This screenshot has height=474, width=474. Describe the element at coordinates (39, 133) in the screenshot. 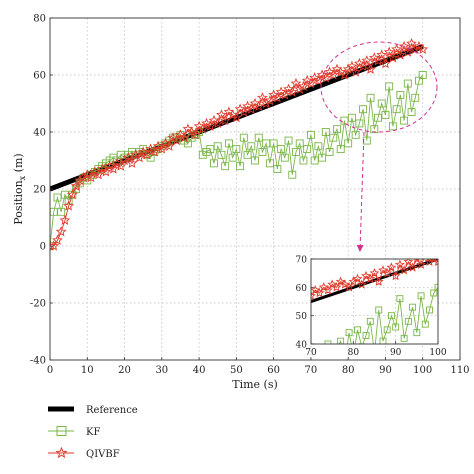

I see `y-tick-label: 40` at that location.